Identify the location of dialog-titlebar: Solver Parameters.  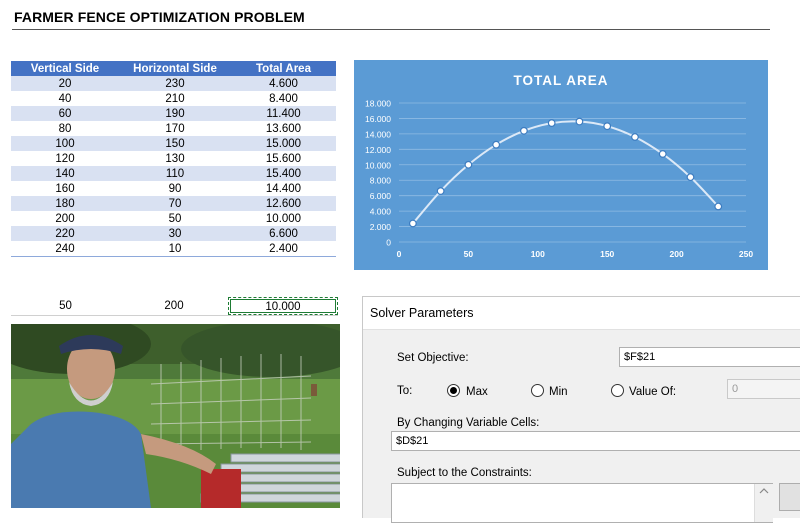
(581, 313).